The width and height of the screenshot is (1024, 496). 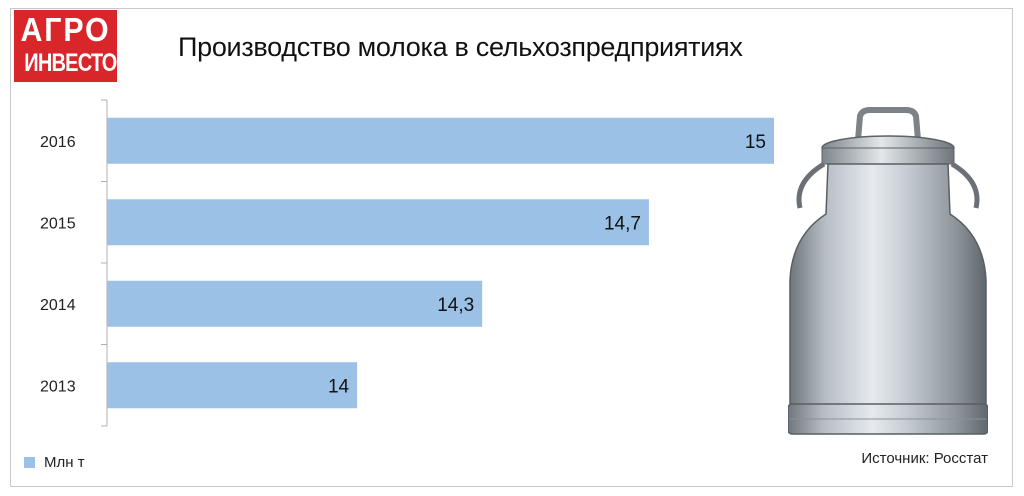 I want to click on milk-can-icon, so click(x=888, y=271).